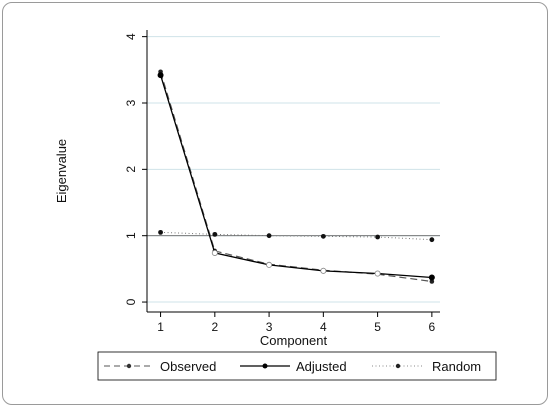 This screenshot has width=550, height=407. I want to click on legend-item-random: Random, so click(426, 366).